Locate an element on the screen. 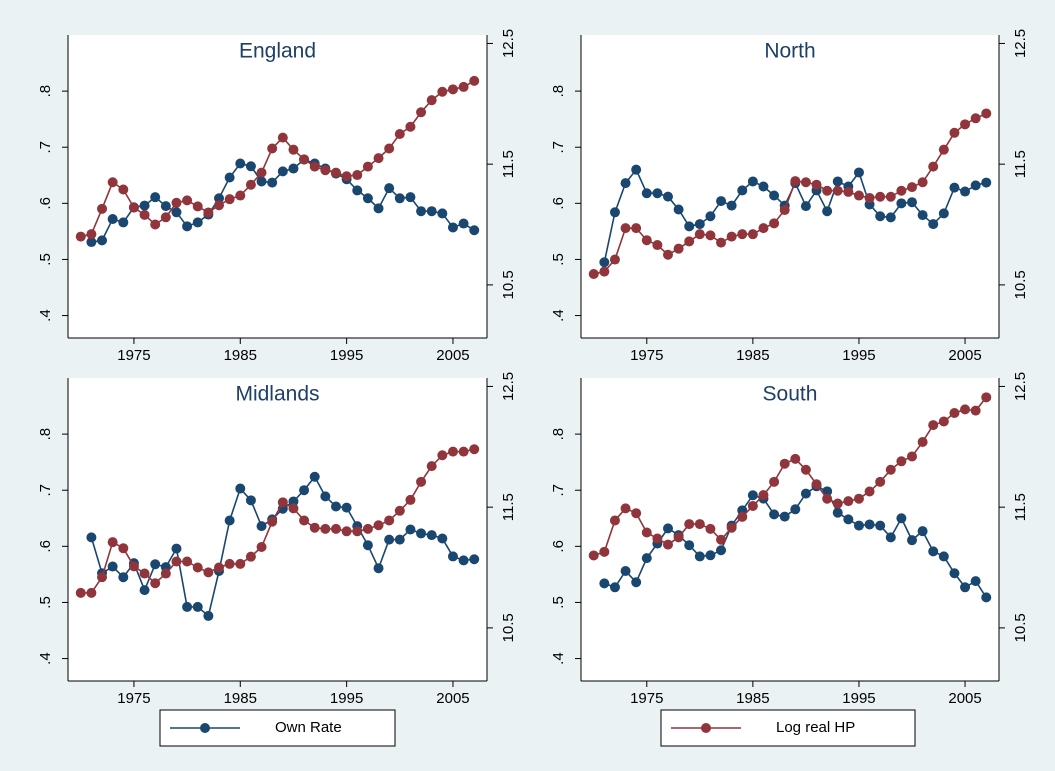 This screenshot has height=771, width=1055. y-tick-label: .4 is located at coordinates (45, 658).